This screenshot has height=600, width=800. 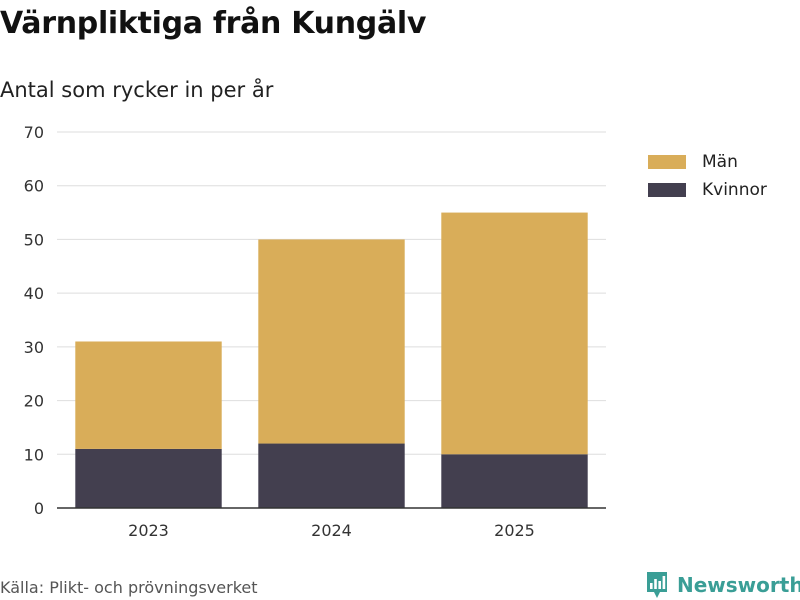 I want to click on y-tick-label-70: 70, so click(x=34, y=132).